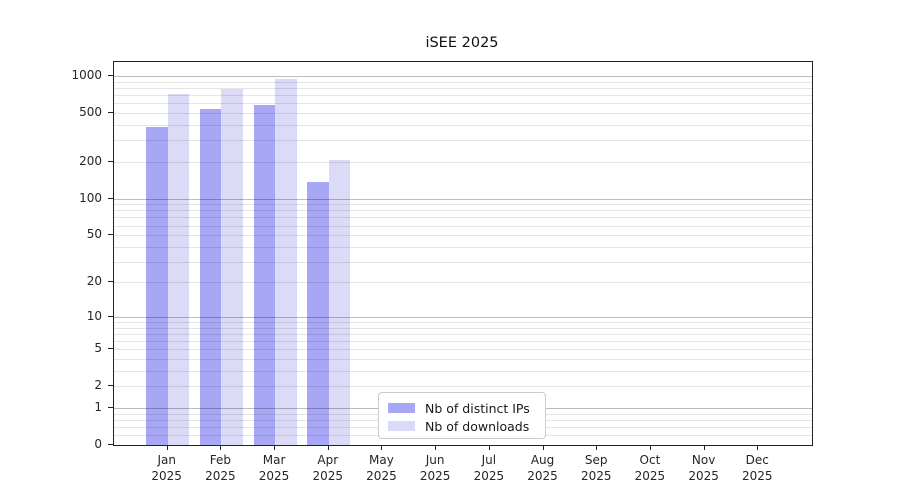 This screenshot has height=500, width=900. Describe the element at coordinates (274, 468) in the screenshot. I see `x-tick-label-mar: Mar 2025` at that location.